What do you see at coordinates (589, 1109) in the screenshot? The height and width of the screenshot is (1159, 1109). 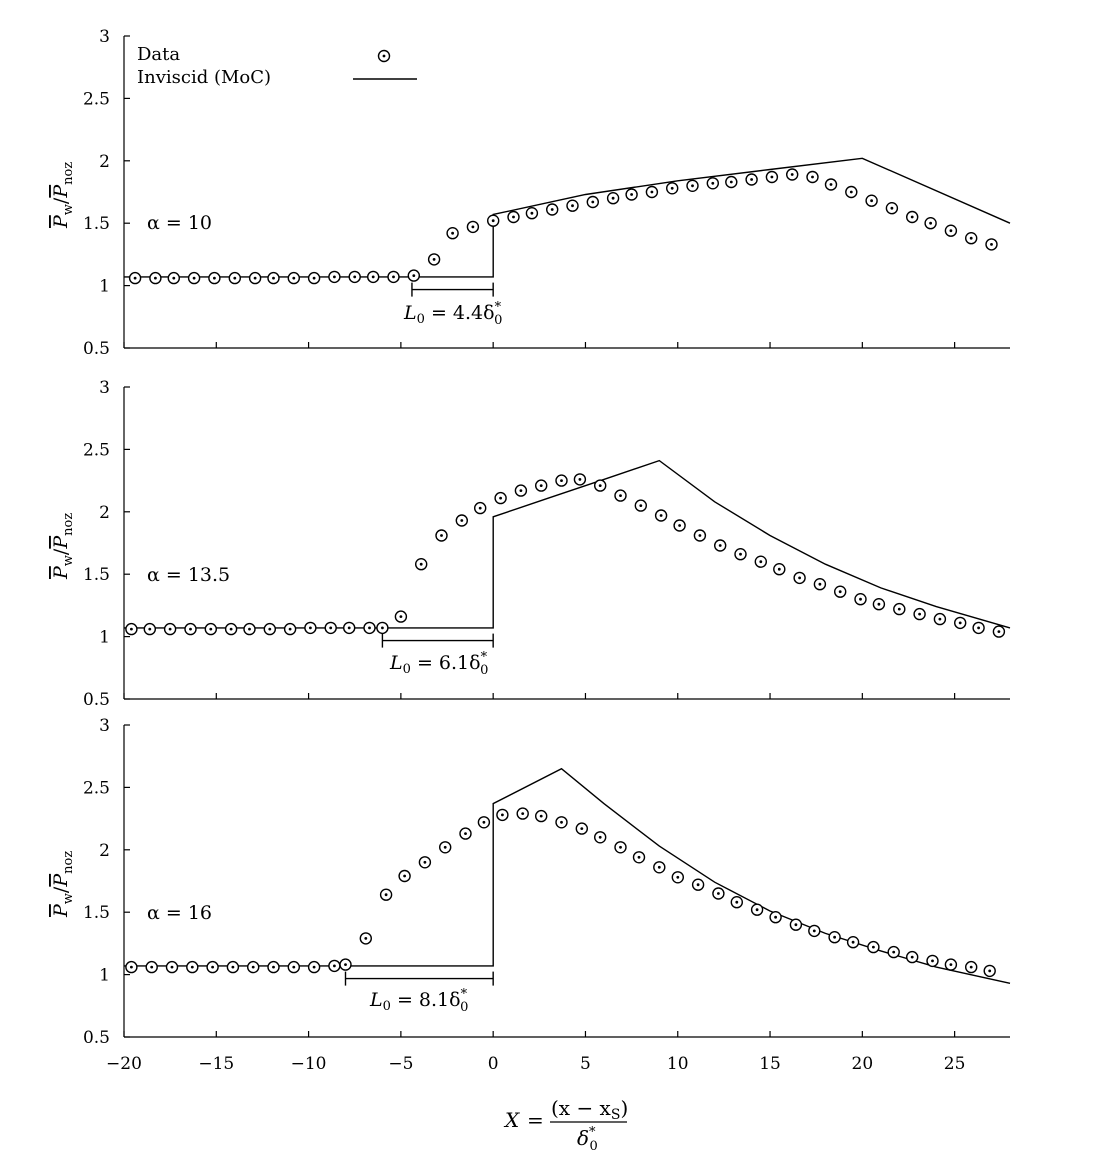 I see `x-axis-label-numerator: (x − xS)` at bounding box center [589, 1109].